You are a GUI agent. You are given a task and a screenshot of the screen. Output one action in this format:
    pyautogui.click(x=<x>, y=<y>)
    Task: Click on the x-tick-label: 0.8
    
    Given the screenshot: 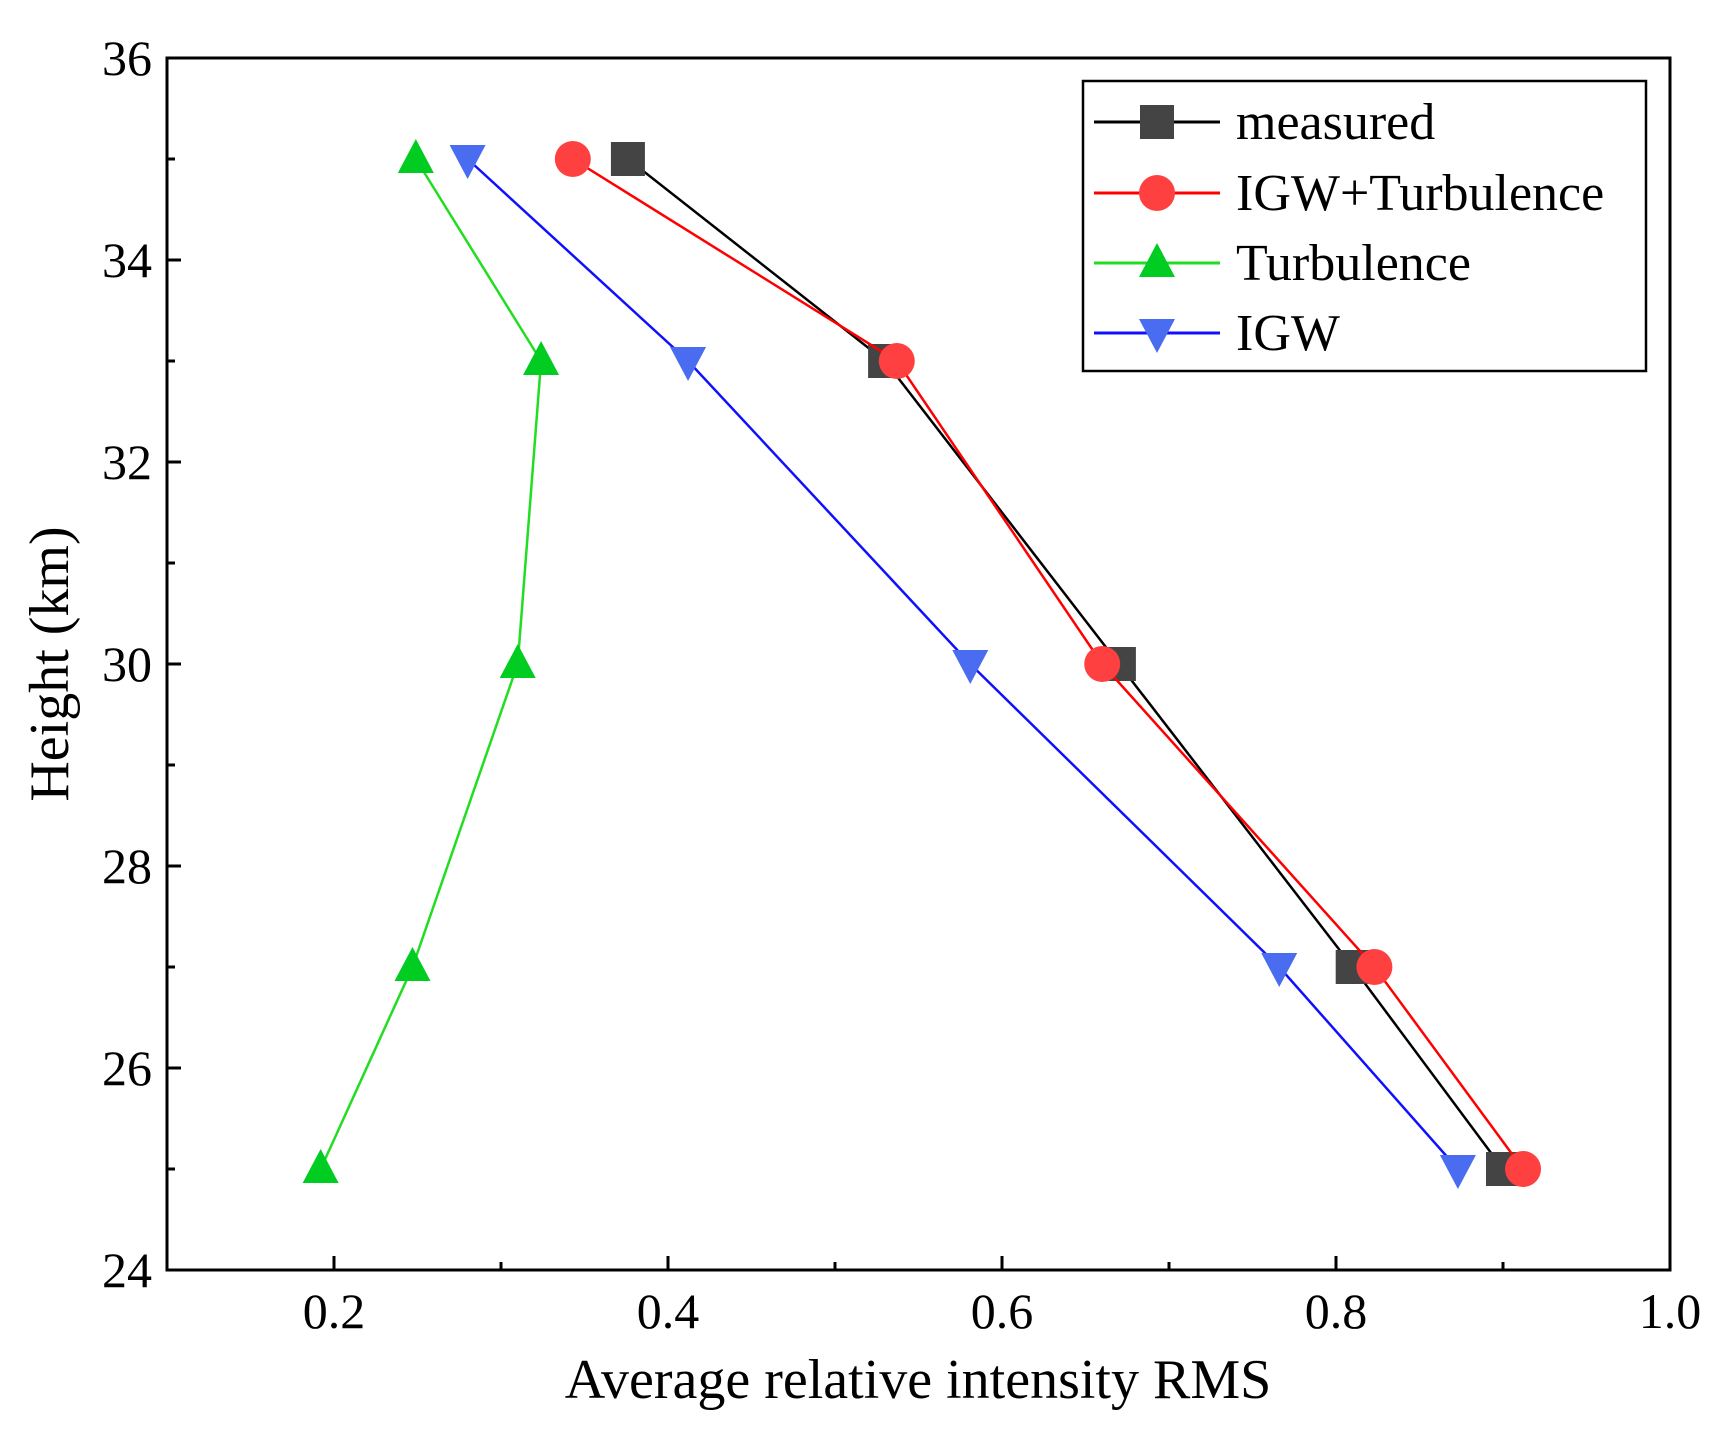 What is the action you would take?
    pyautogui.click(x=1336, y=1311)
    